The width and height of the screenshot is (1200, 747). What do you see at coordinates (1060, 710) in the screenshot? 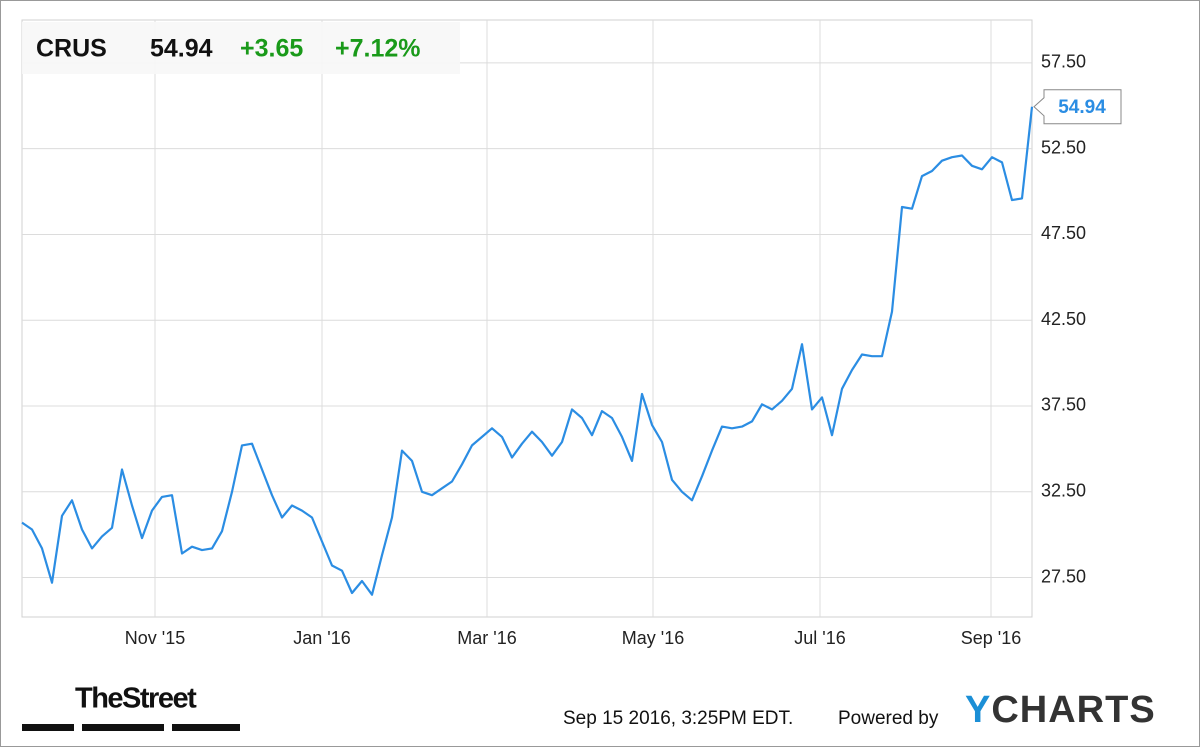
I see `brand-logo: YCHARTS` at bounding box center [1060, 710].